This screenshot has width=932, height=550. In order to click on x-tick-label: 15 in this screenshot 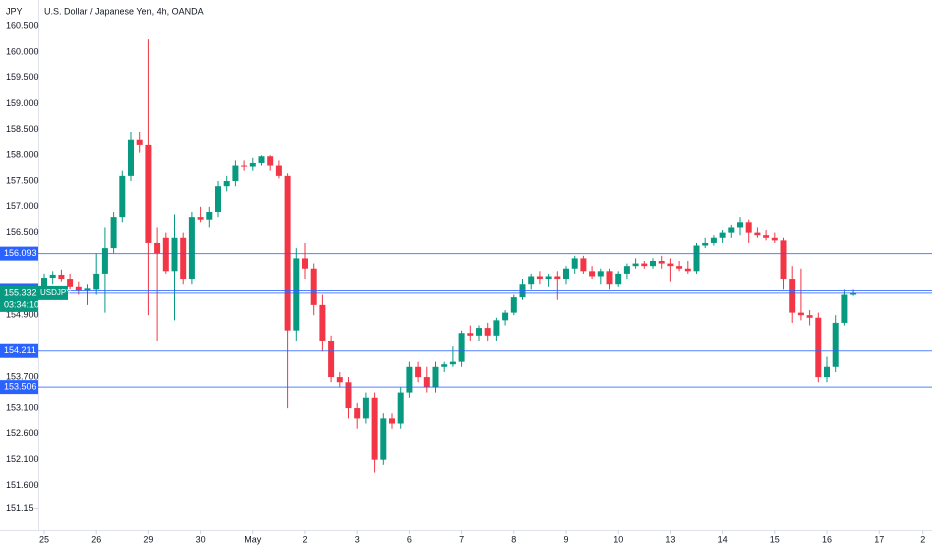, I will do `click(775, 539)`.